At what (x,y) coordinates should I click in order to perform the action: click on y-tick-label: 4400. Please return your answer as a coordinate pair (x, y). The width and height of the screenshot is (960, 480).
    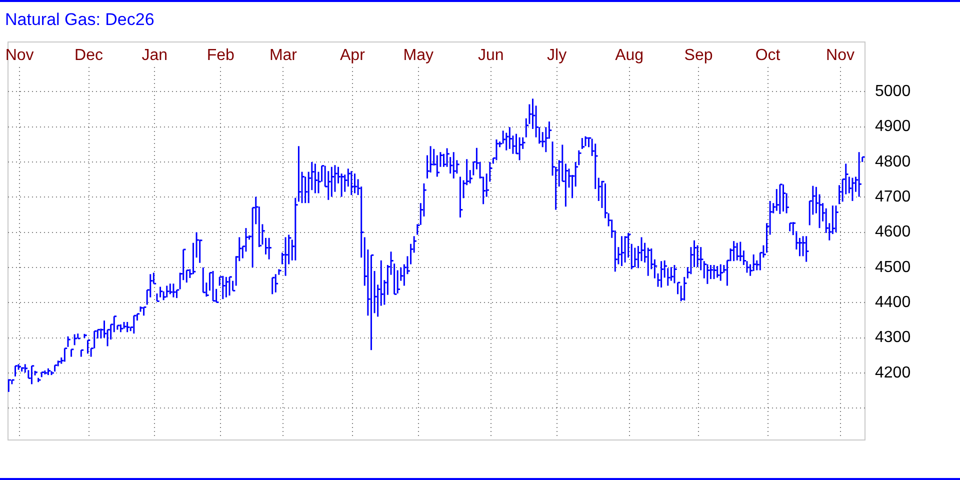
    Looking at the image, I should click on (893, 303).